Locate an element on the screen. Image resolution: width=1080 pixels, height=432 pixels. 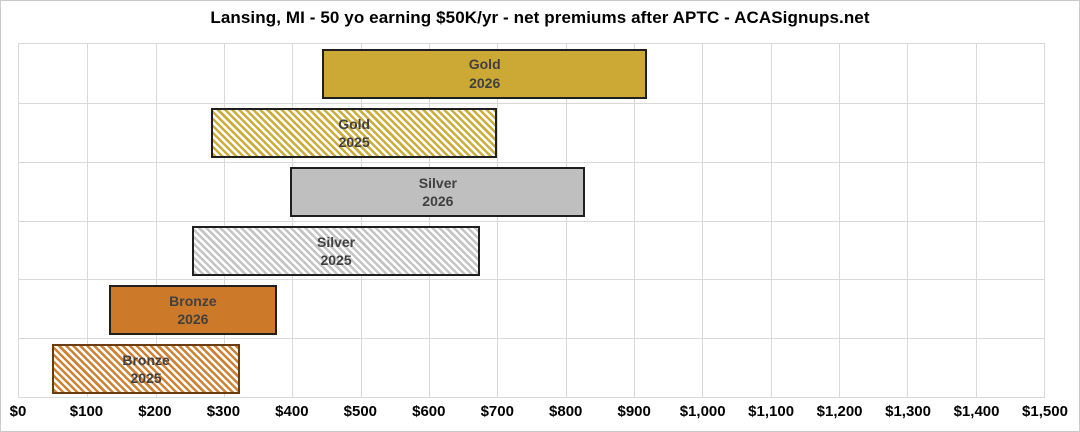
x-axis-tick-label: $1,200 is located at coordinates (839, 411).